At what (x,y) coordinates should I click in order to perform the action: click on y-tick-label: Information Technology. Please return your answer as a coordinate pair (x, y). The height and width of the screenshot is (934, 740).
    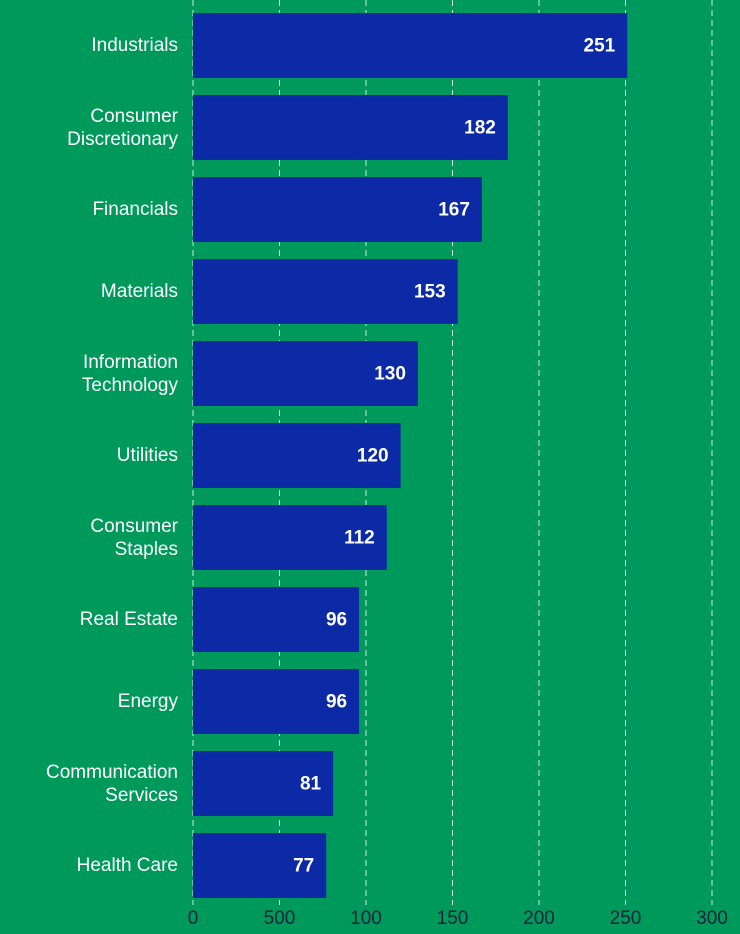
    Looking at the image, I should click on (129, 373).